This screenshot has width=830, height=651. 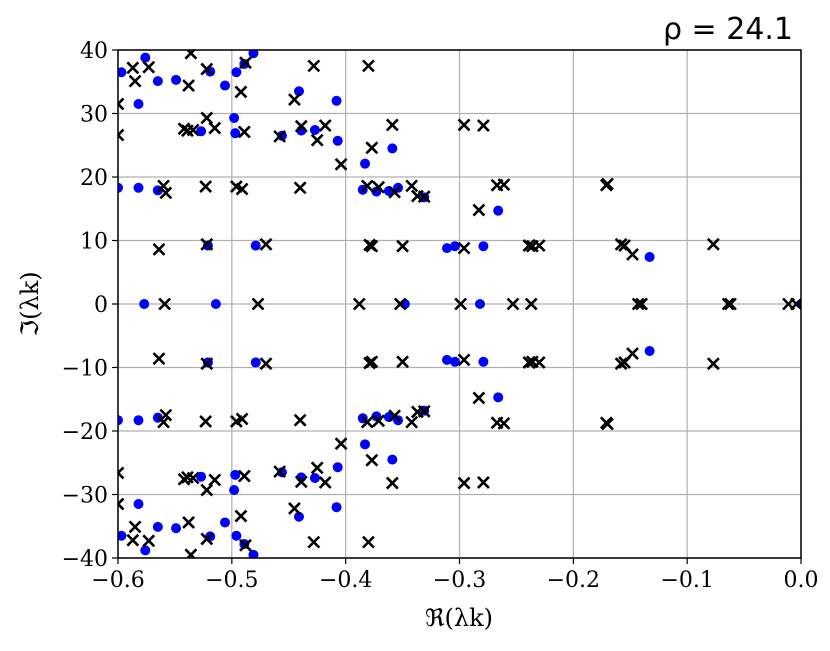 I want to click on y-tick-label: 30, so click(x=94, y=115).